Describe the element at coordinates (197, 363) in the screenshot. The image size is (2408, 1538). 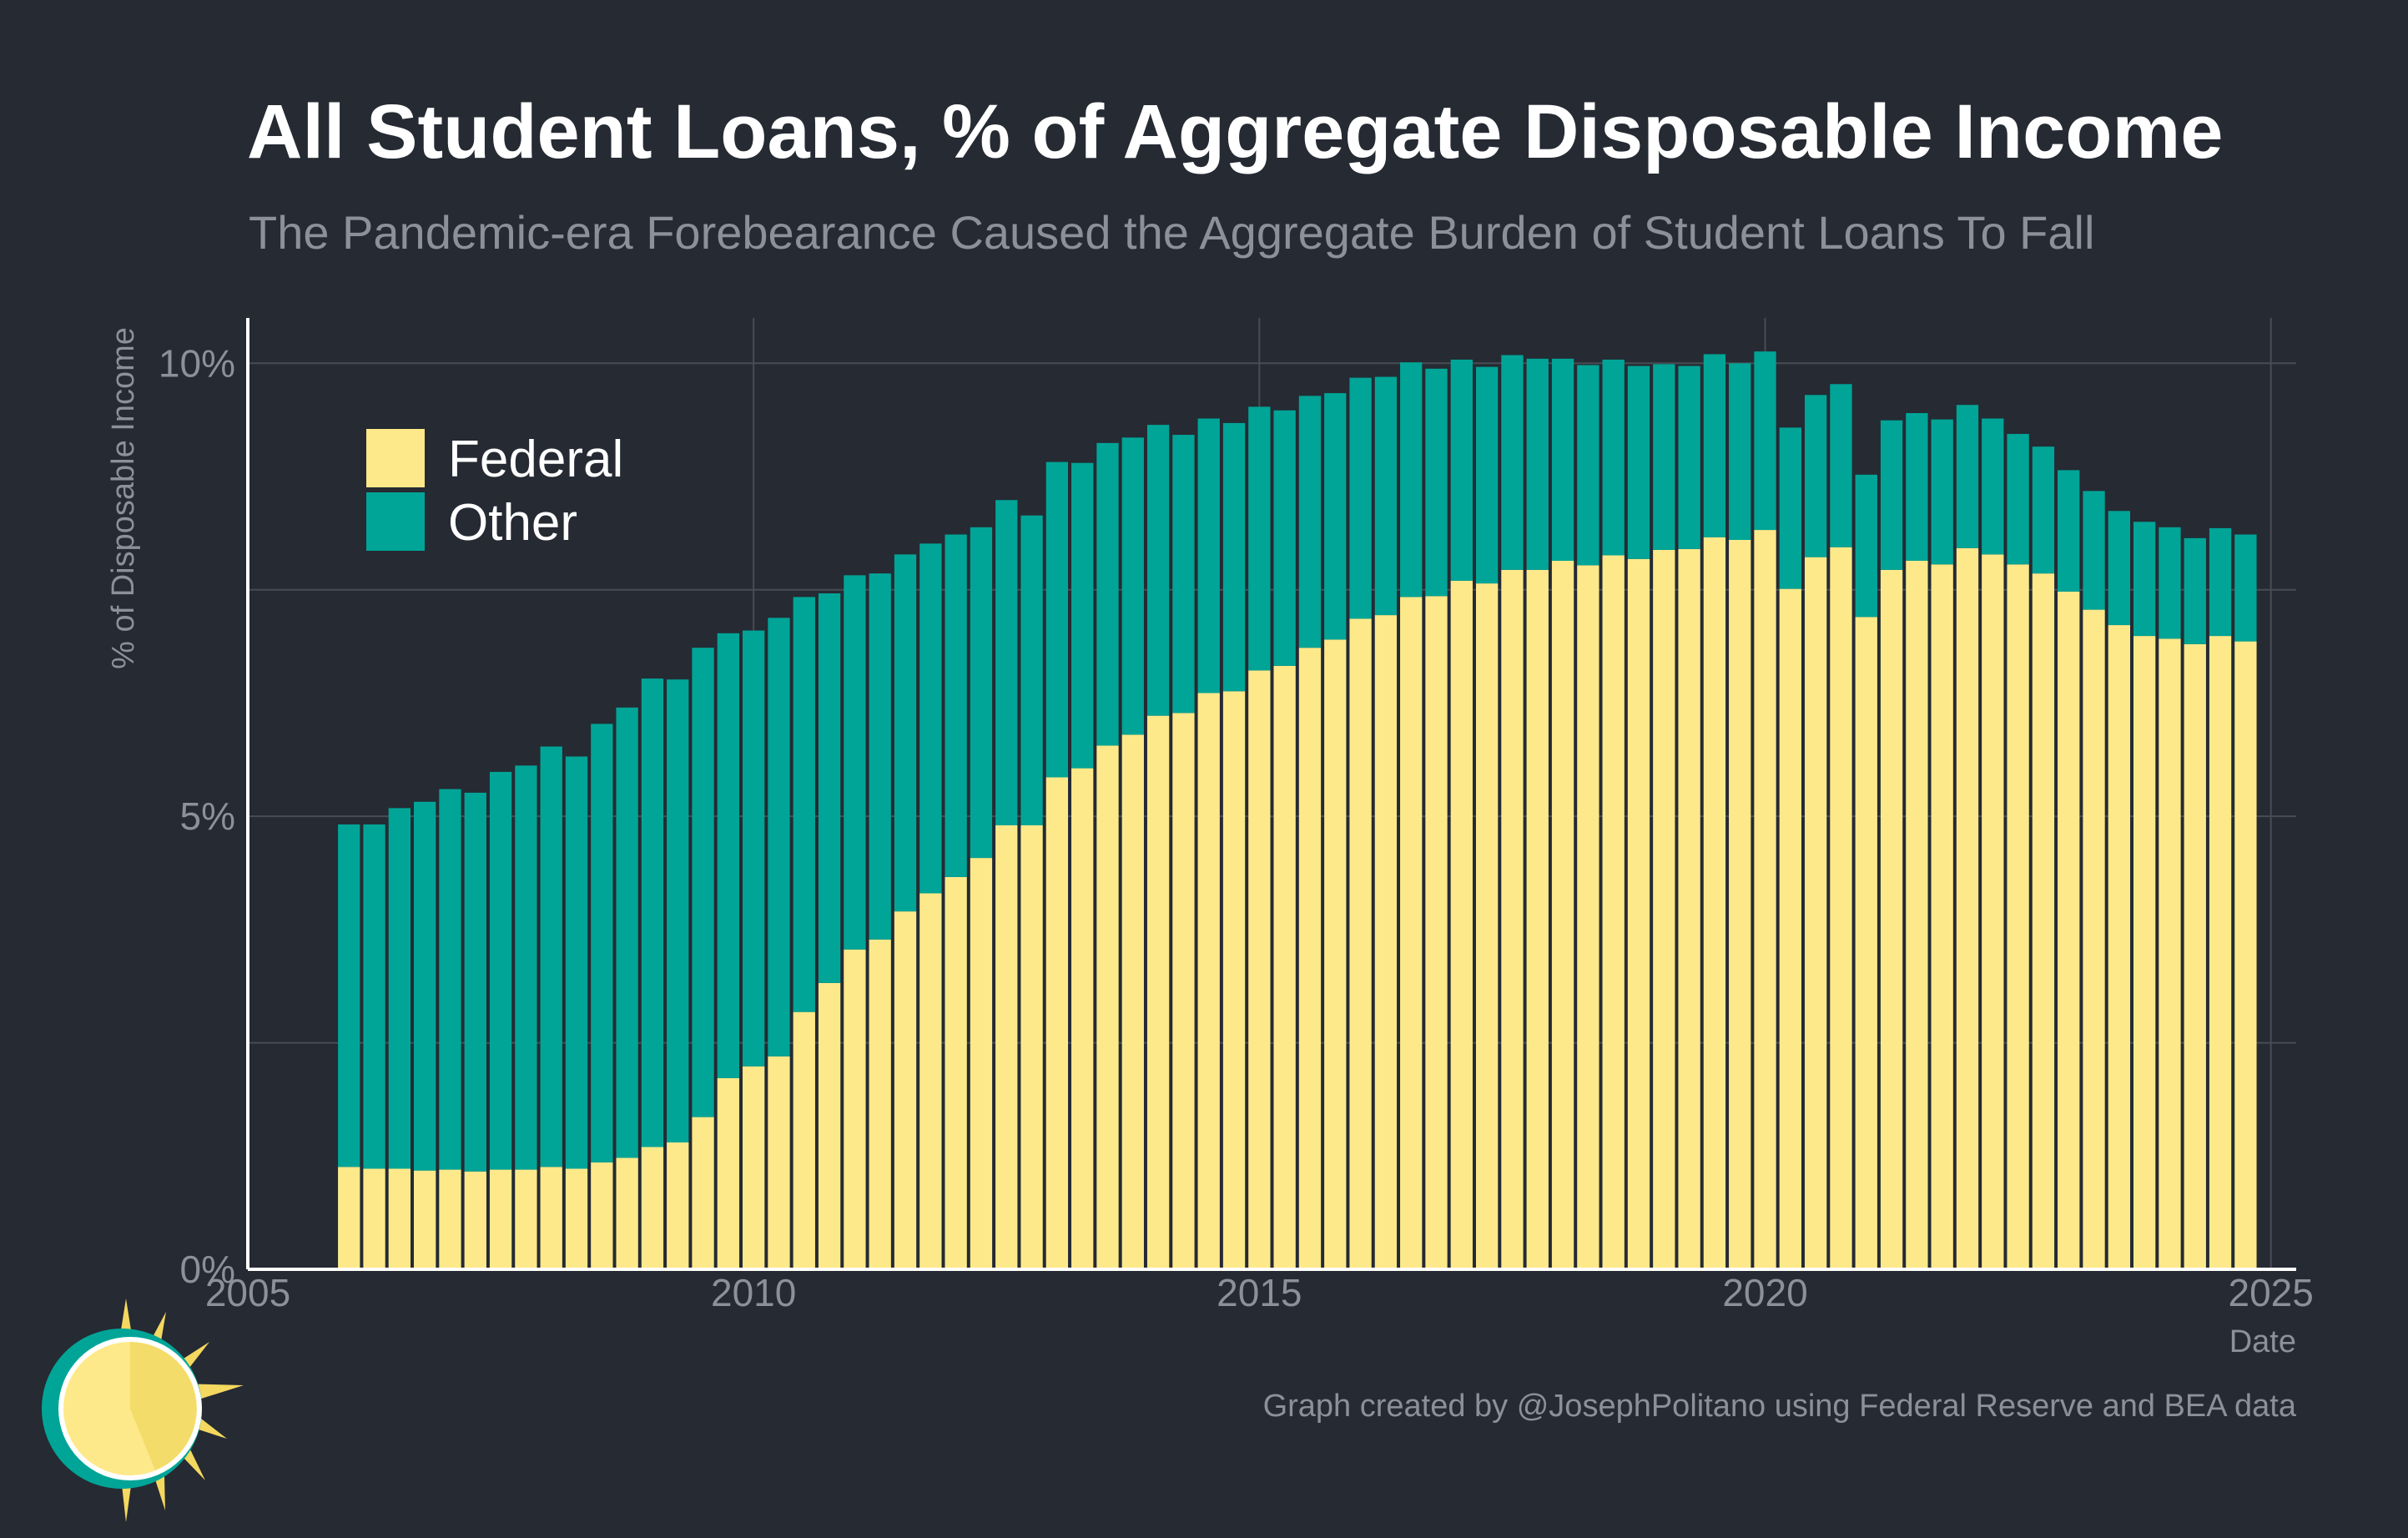
I see `y-tick-label: 10%` at that location.